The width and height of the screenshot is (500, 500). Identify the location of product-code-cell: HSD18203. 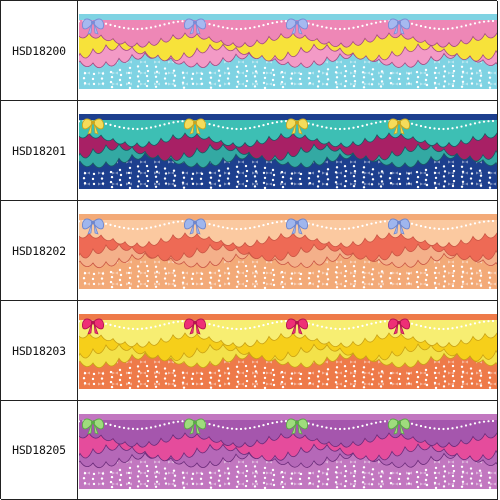
(39, 350).